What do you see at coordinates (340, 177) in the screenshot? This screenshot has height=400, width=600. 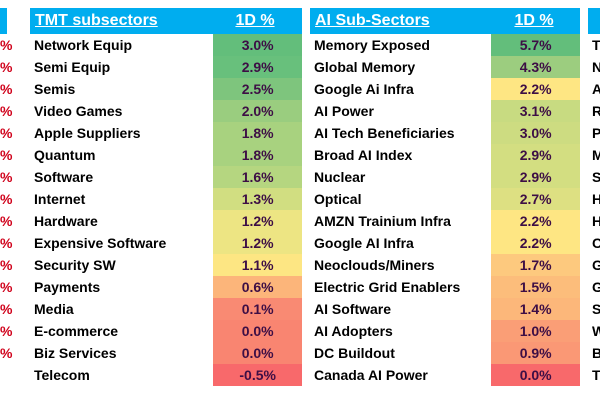 I see `ai-row-name: Nuclear` at bounding box center [340, 177].